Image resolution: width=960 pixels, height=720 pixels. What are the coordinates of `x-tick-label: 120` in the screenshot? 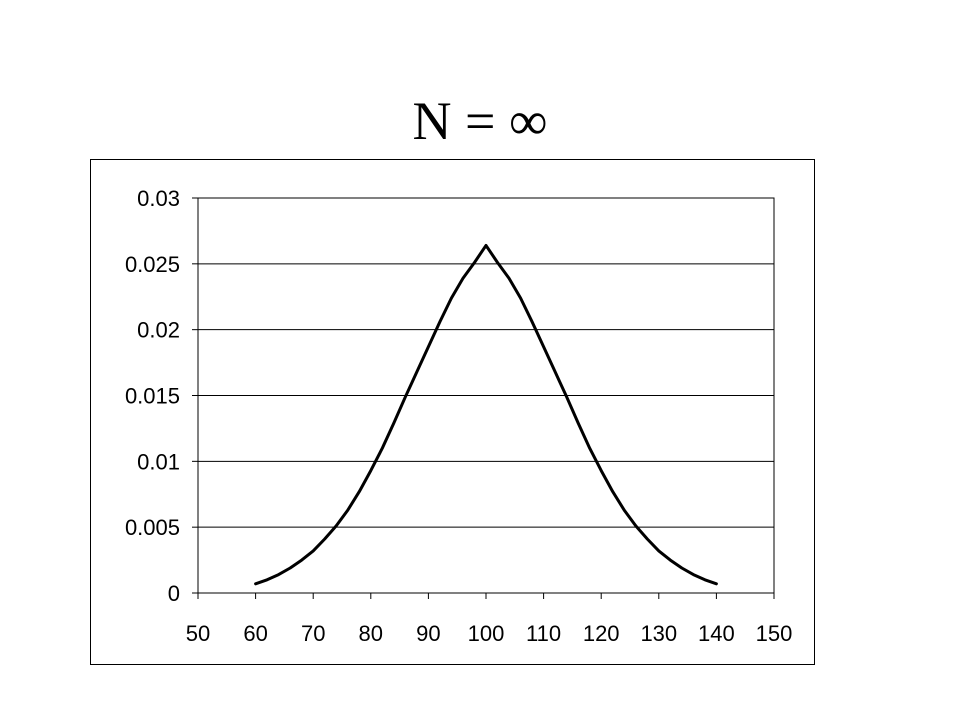 It's located at (601, 633).